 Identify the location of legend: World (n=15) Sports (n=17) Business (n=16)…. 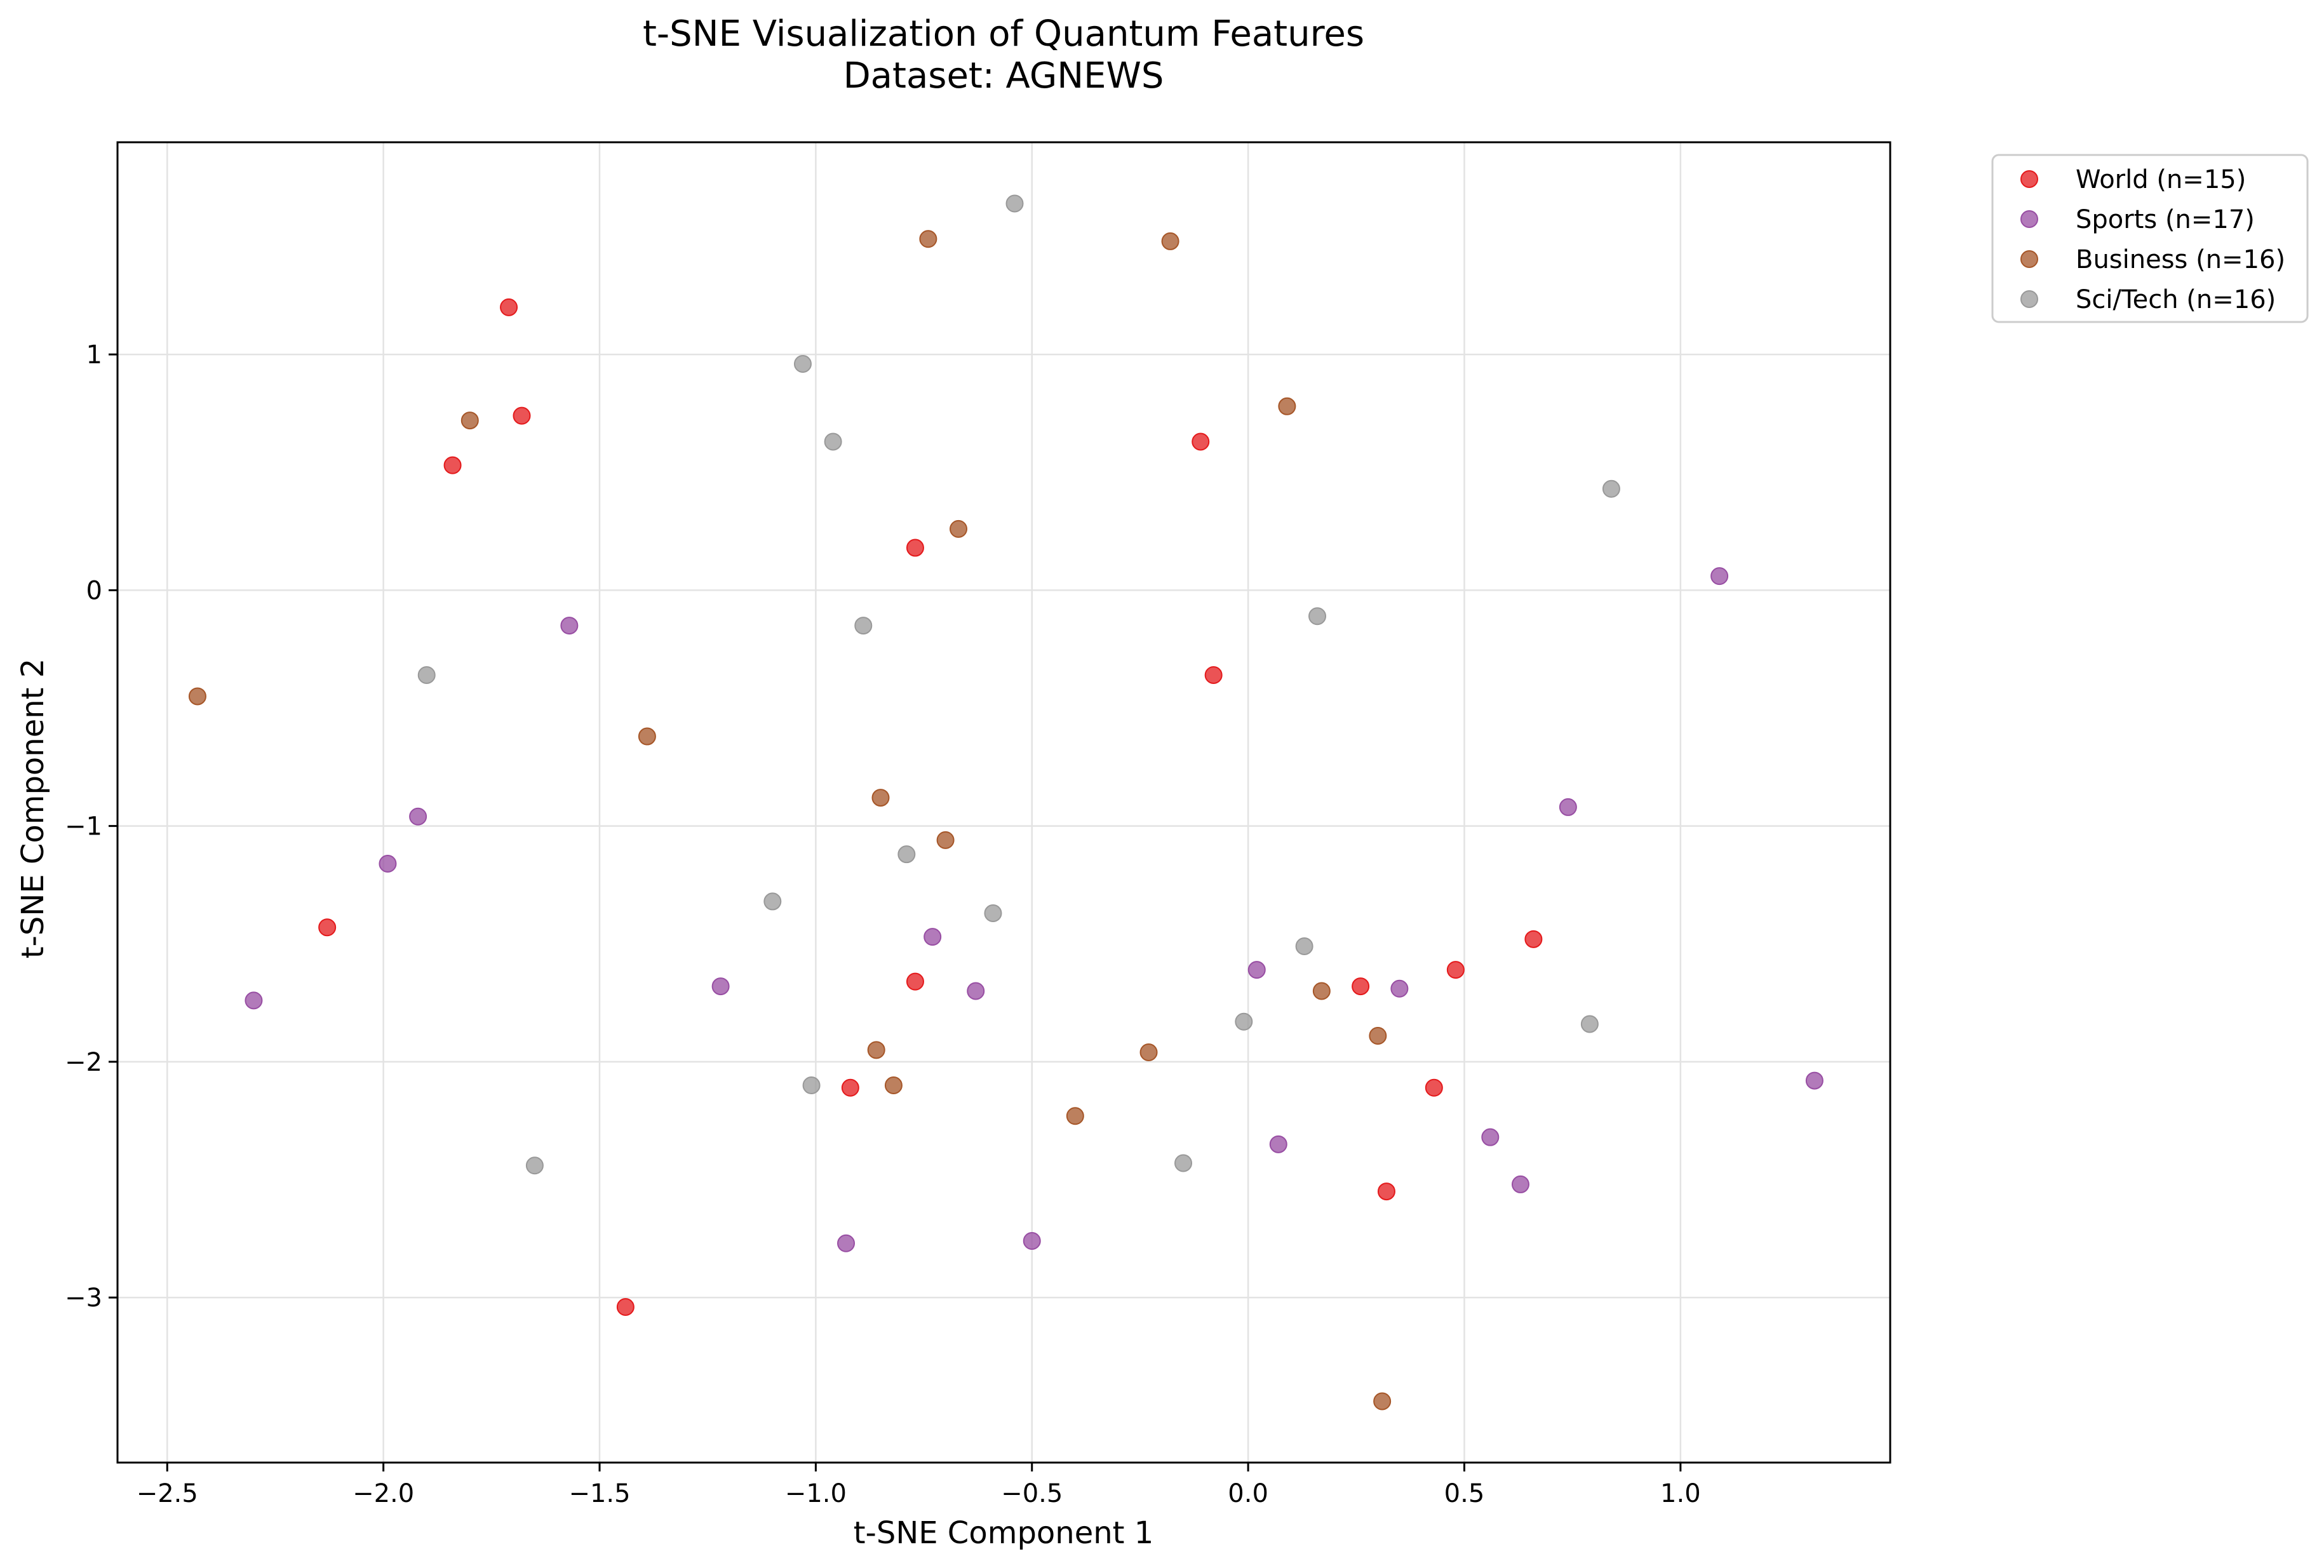
(2150, 238).